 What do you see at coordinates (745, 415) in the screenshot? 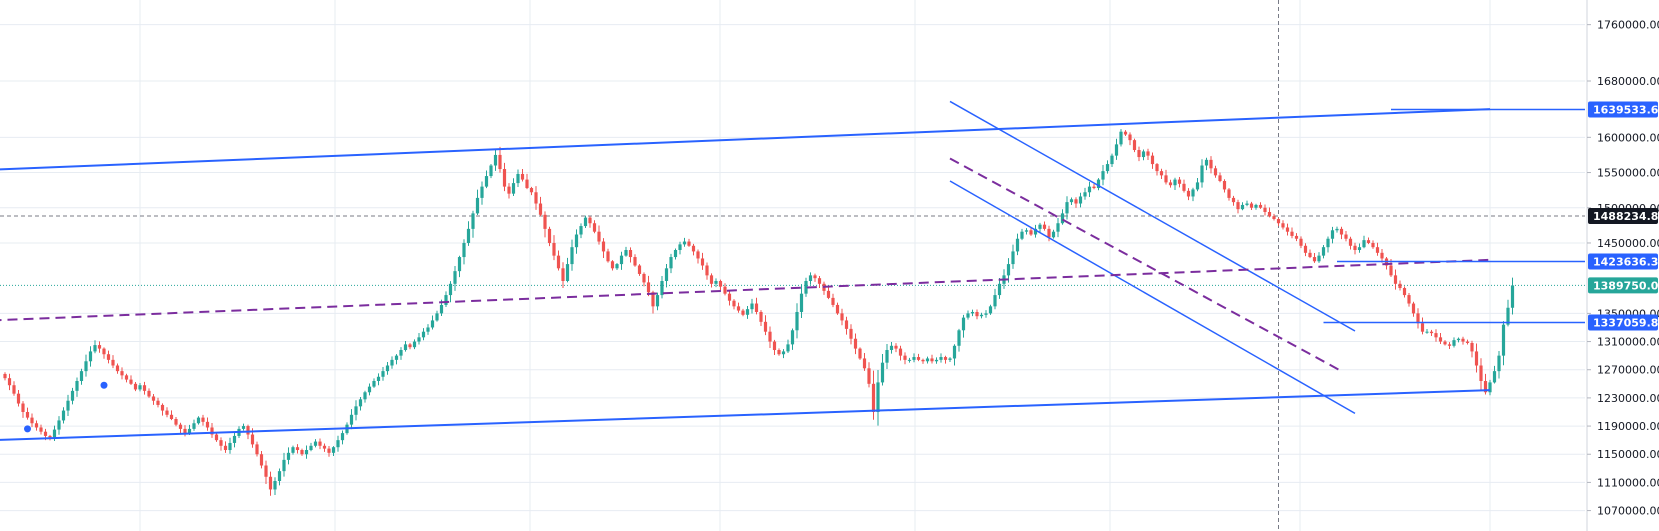
I see `trendline-lower-channel` at bounding box center [745, 415].